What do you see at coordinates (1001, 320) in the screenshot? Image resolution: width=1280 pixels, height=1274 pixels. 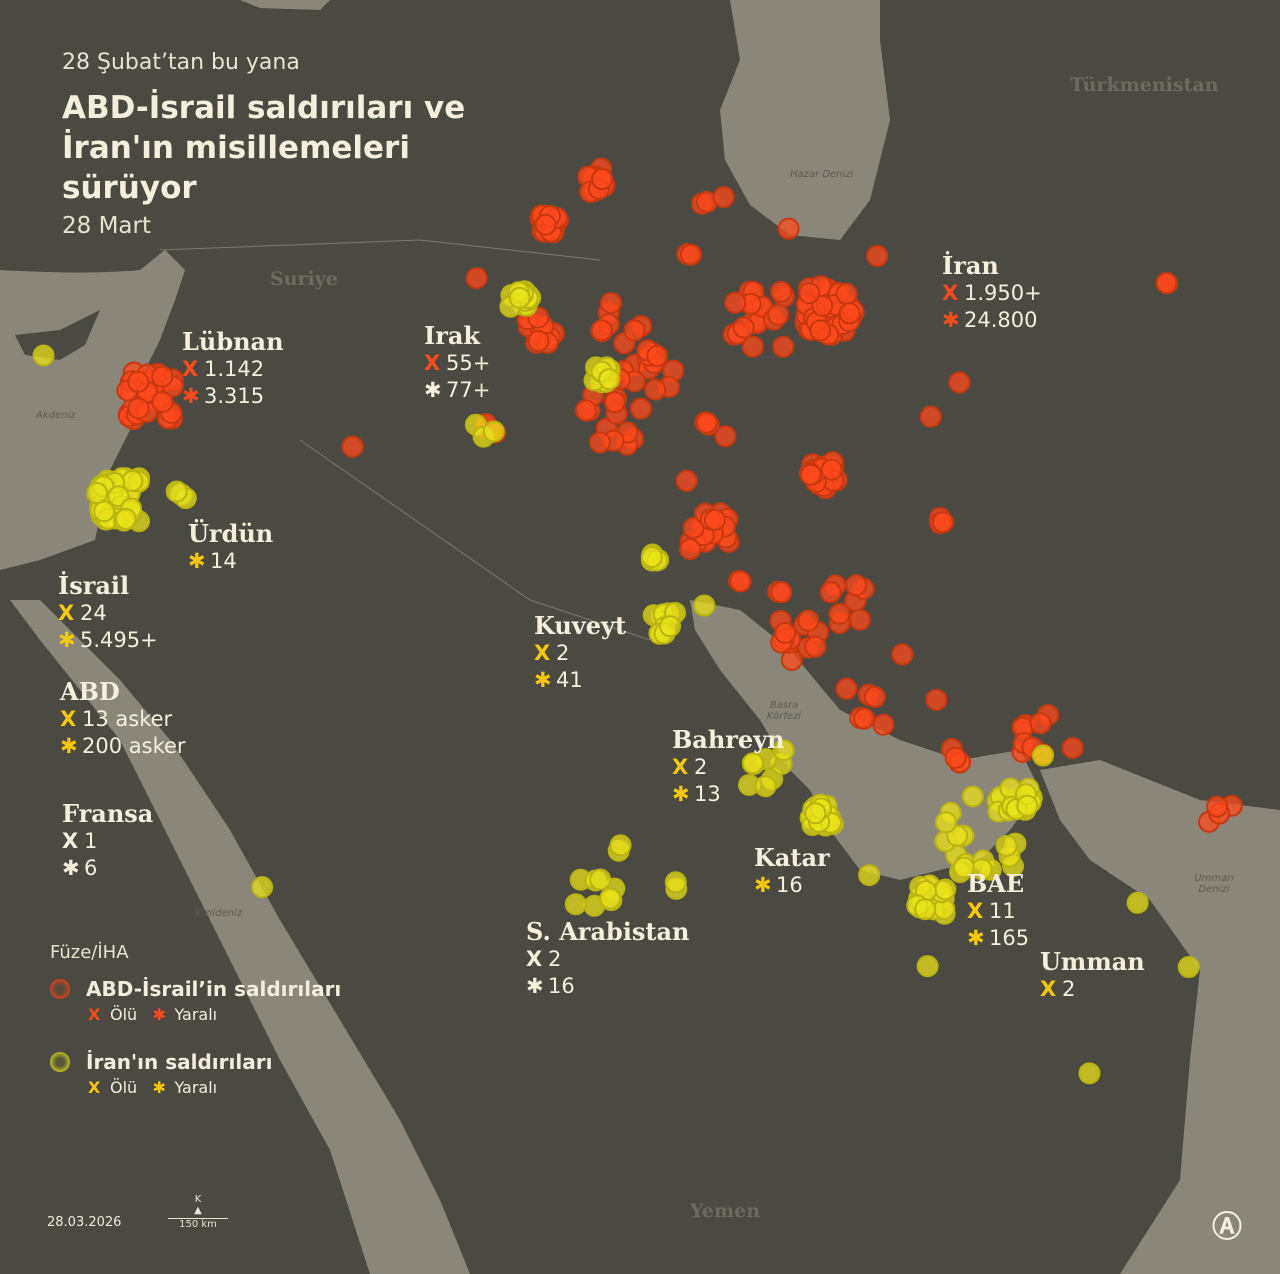 I see `stat-value: 24.800` at bounding box center [1001, 320].